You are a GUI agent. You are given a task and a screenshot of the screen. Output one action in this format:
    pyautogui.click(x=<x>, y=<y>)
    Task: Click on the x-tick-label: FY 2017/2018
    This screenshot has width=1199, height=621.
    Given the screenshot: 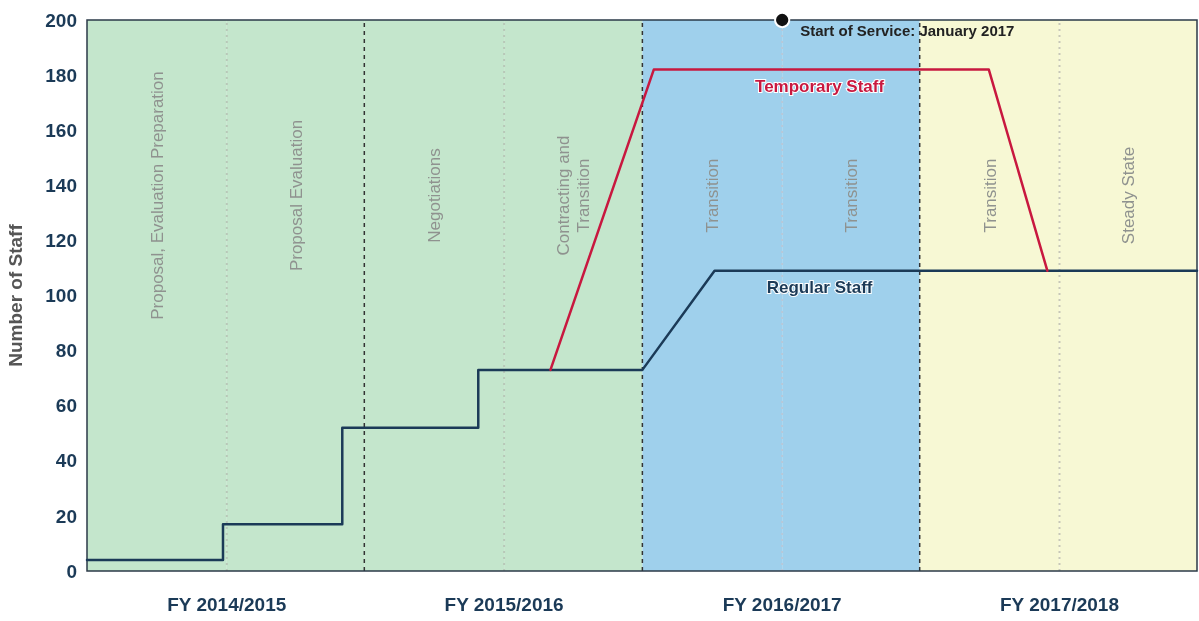 What is the action you would take?
    pyautogui.click(x=1059, y=604)
    